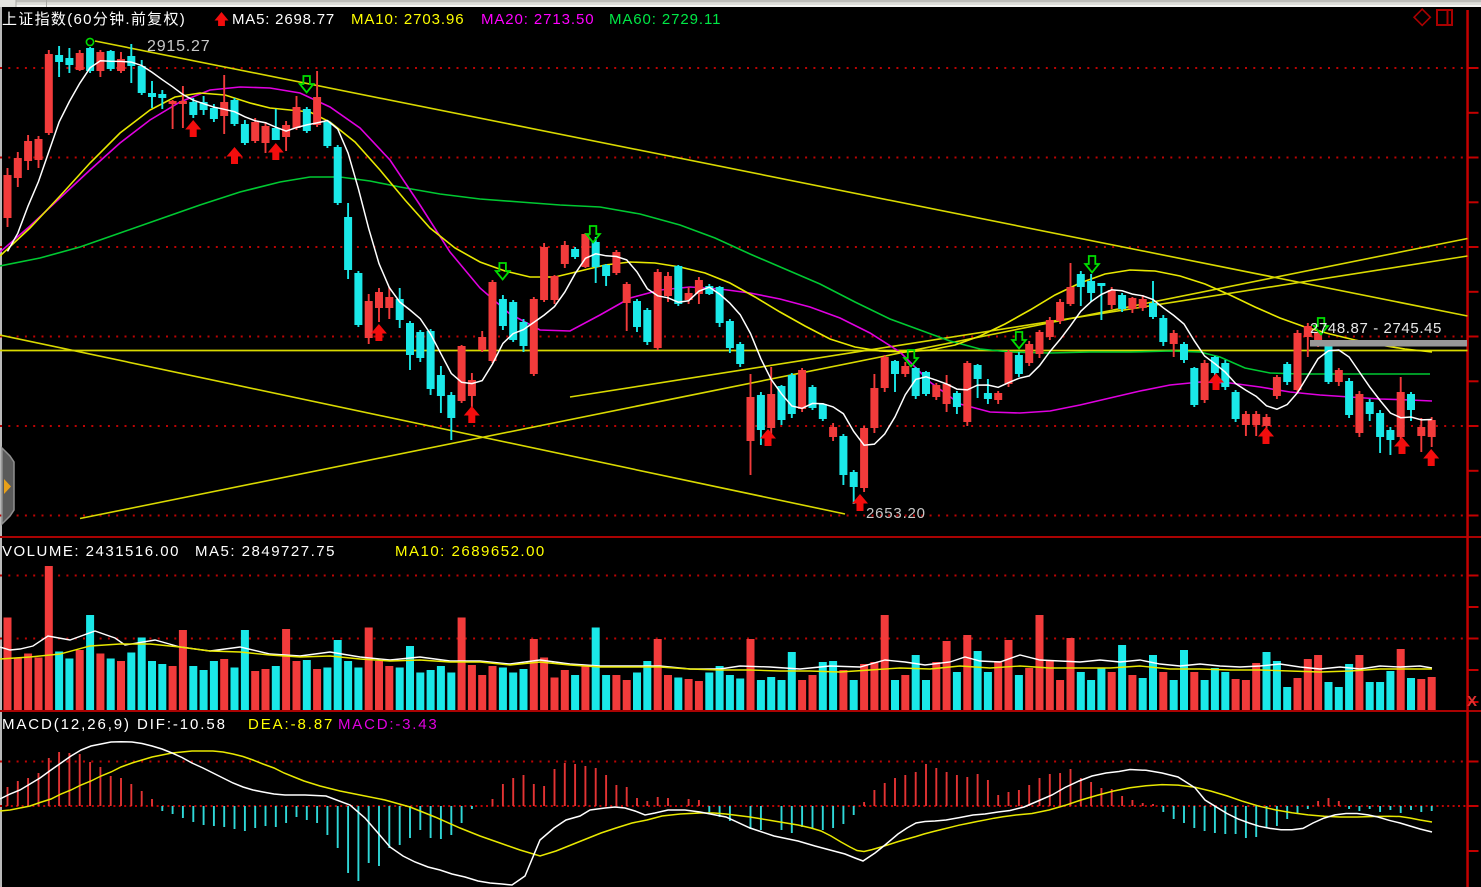  I want to click on svg-text: MA10: 2703.96, so click(407, 19).